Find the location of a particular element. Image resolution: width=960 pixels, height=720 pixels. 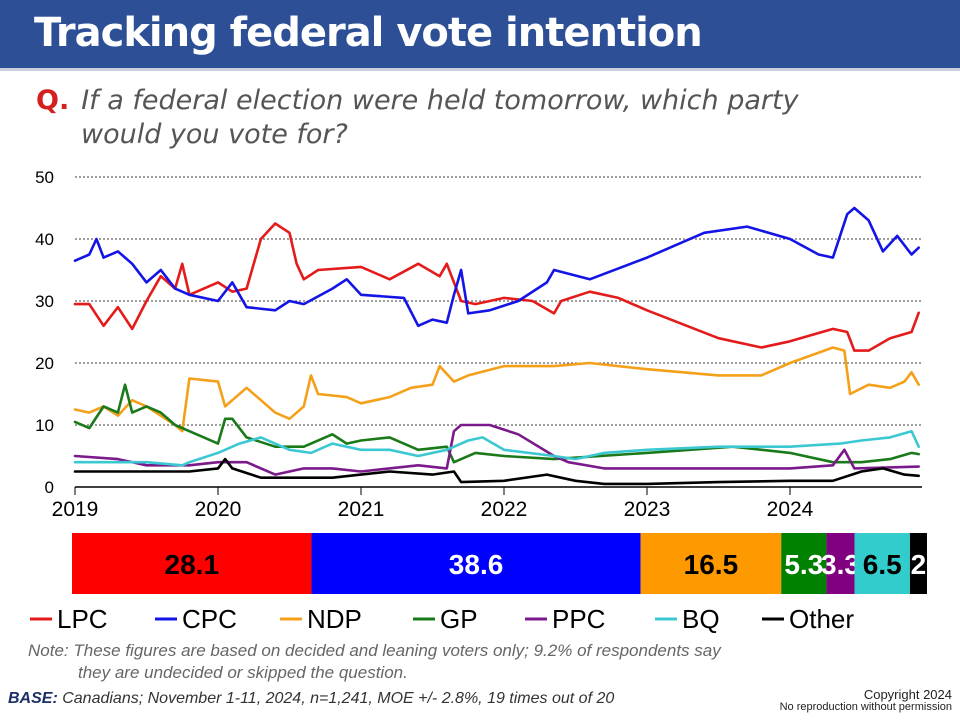

bar-label-cpc: 38.6 is located at coordinates (476, 564).